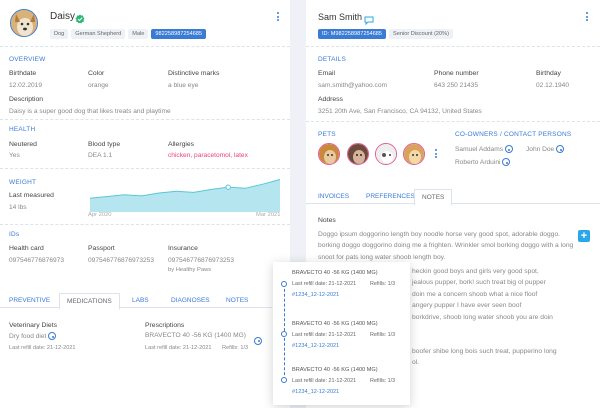 The width and height of the screenshot is (600, 408). I want to click on sex-chip: Male, so click(138, 33).